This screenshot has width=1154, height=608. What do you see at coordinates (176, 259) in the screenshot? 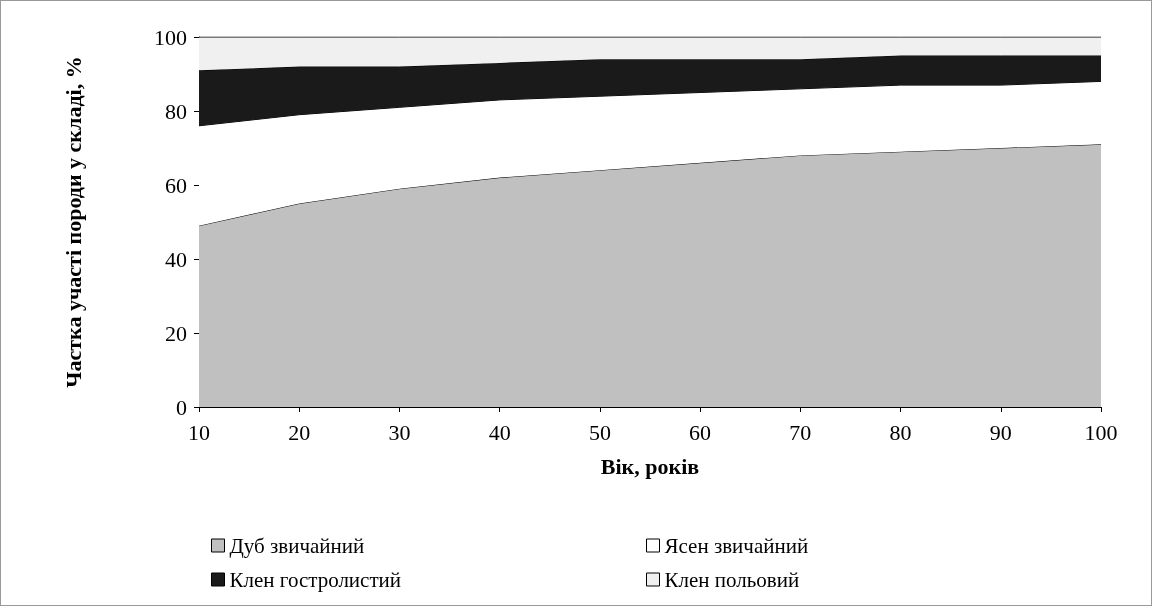
I see `y-tick-label: 40` at bounding box center [176, 259].